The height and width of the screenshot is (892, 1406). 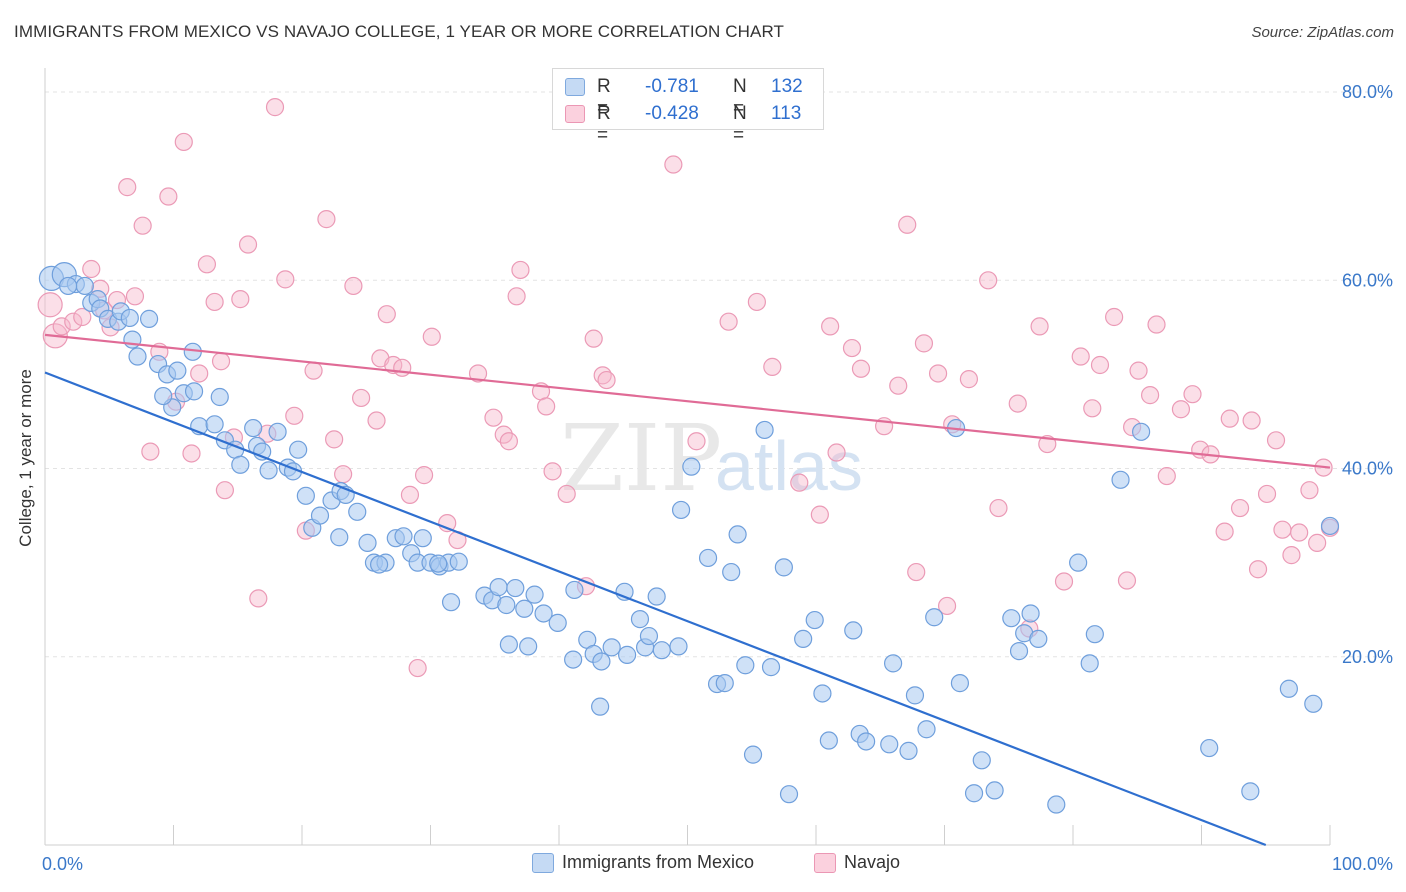 What do you see at coordinates (1367, 92) in the screenshot?
I see `y-tick-label: 80.0%` at bounding box center [1367, 92].